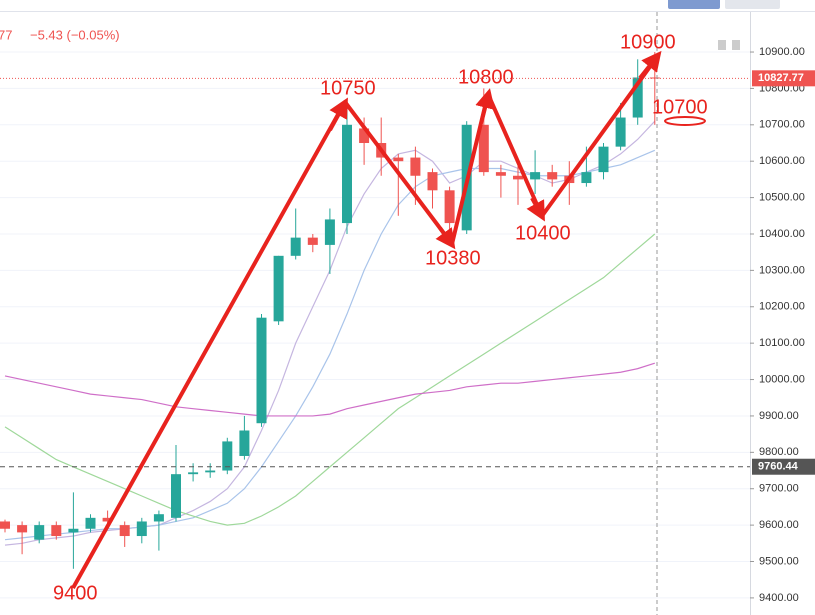  What do you see at coordinates (348, 88) in the screenshot?
I see `annotation-label: 10750` at bounding box center [348, 88].